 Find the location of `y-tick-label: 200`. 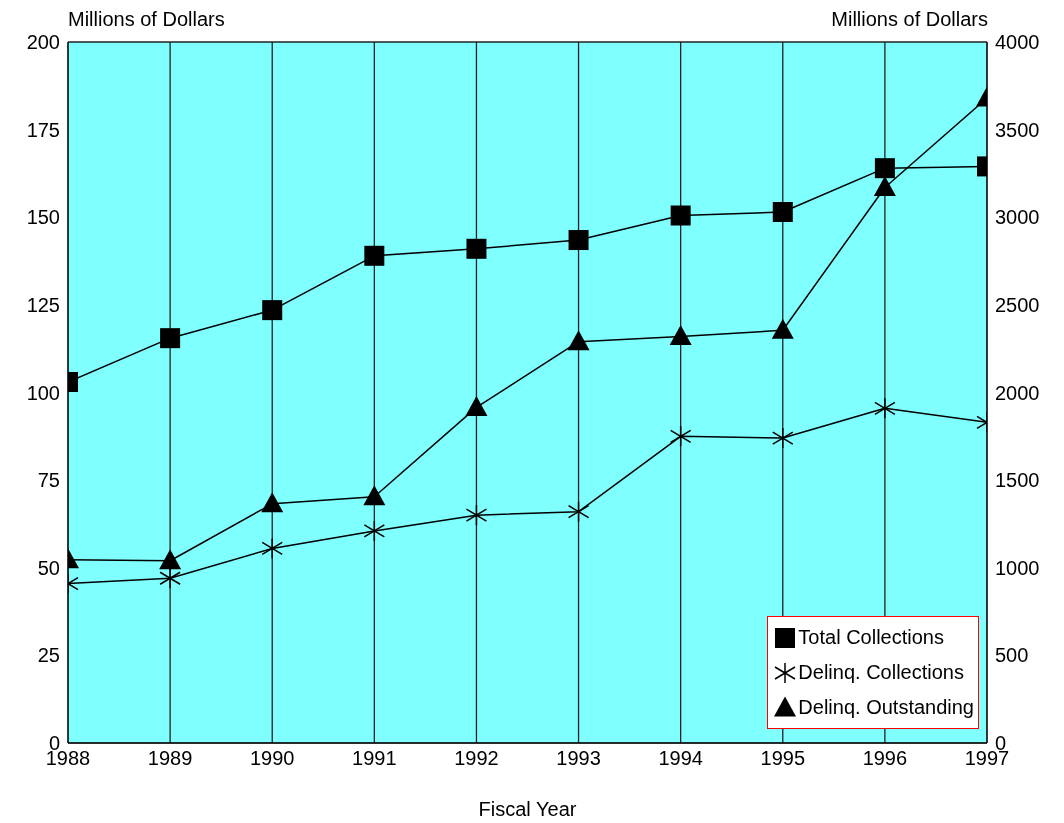

y-tick-label: 200 is located at coordinates (43, 42).